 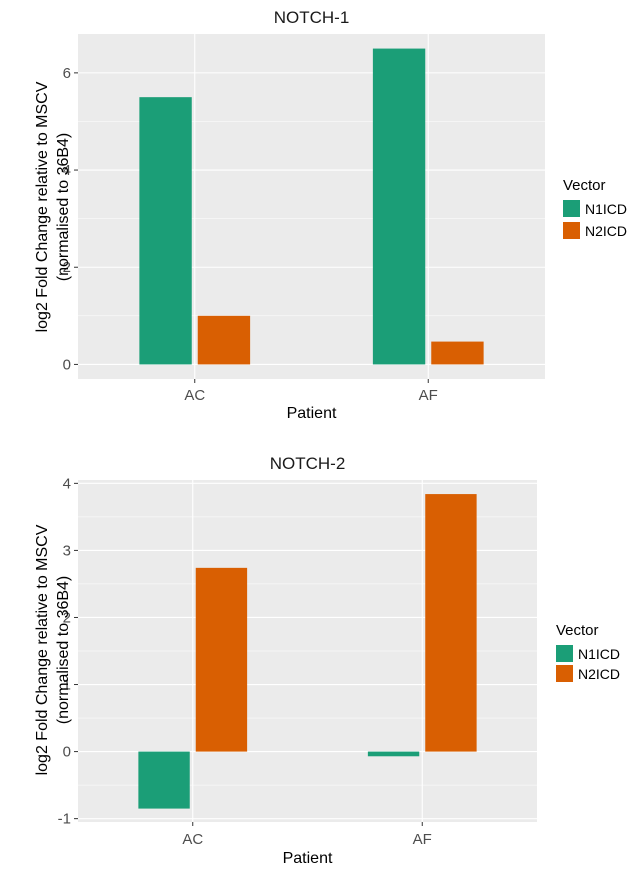 I want to click on y-tick-label: 6, so click(x=67, y=73).